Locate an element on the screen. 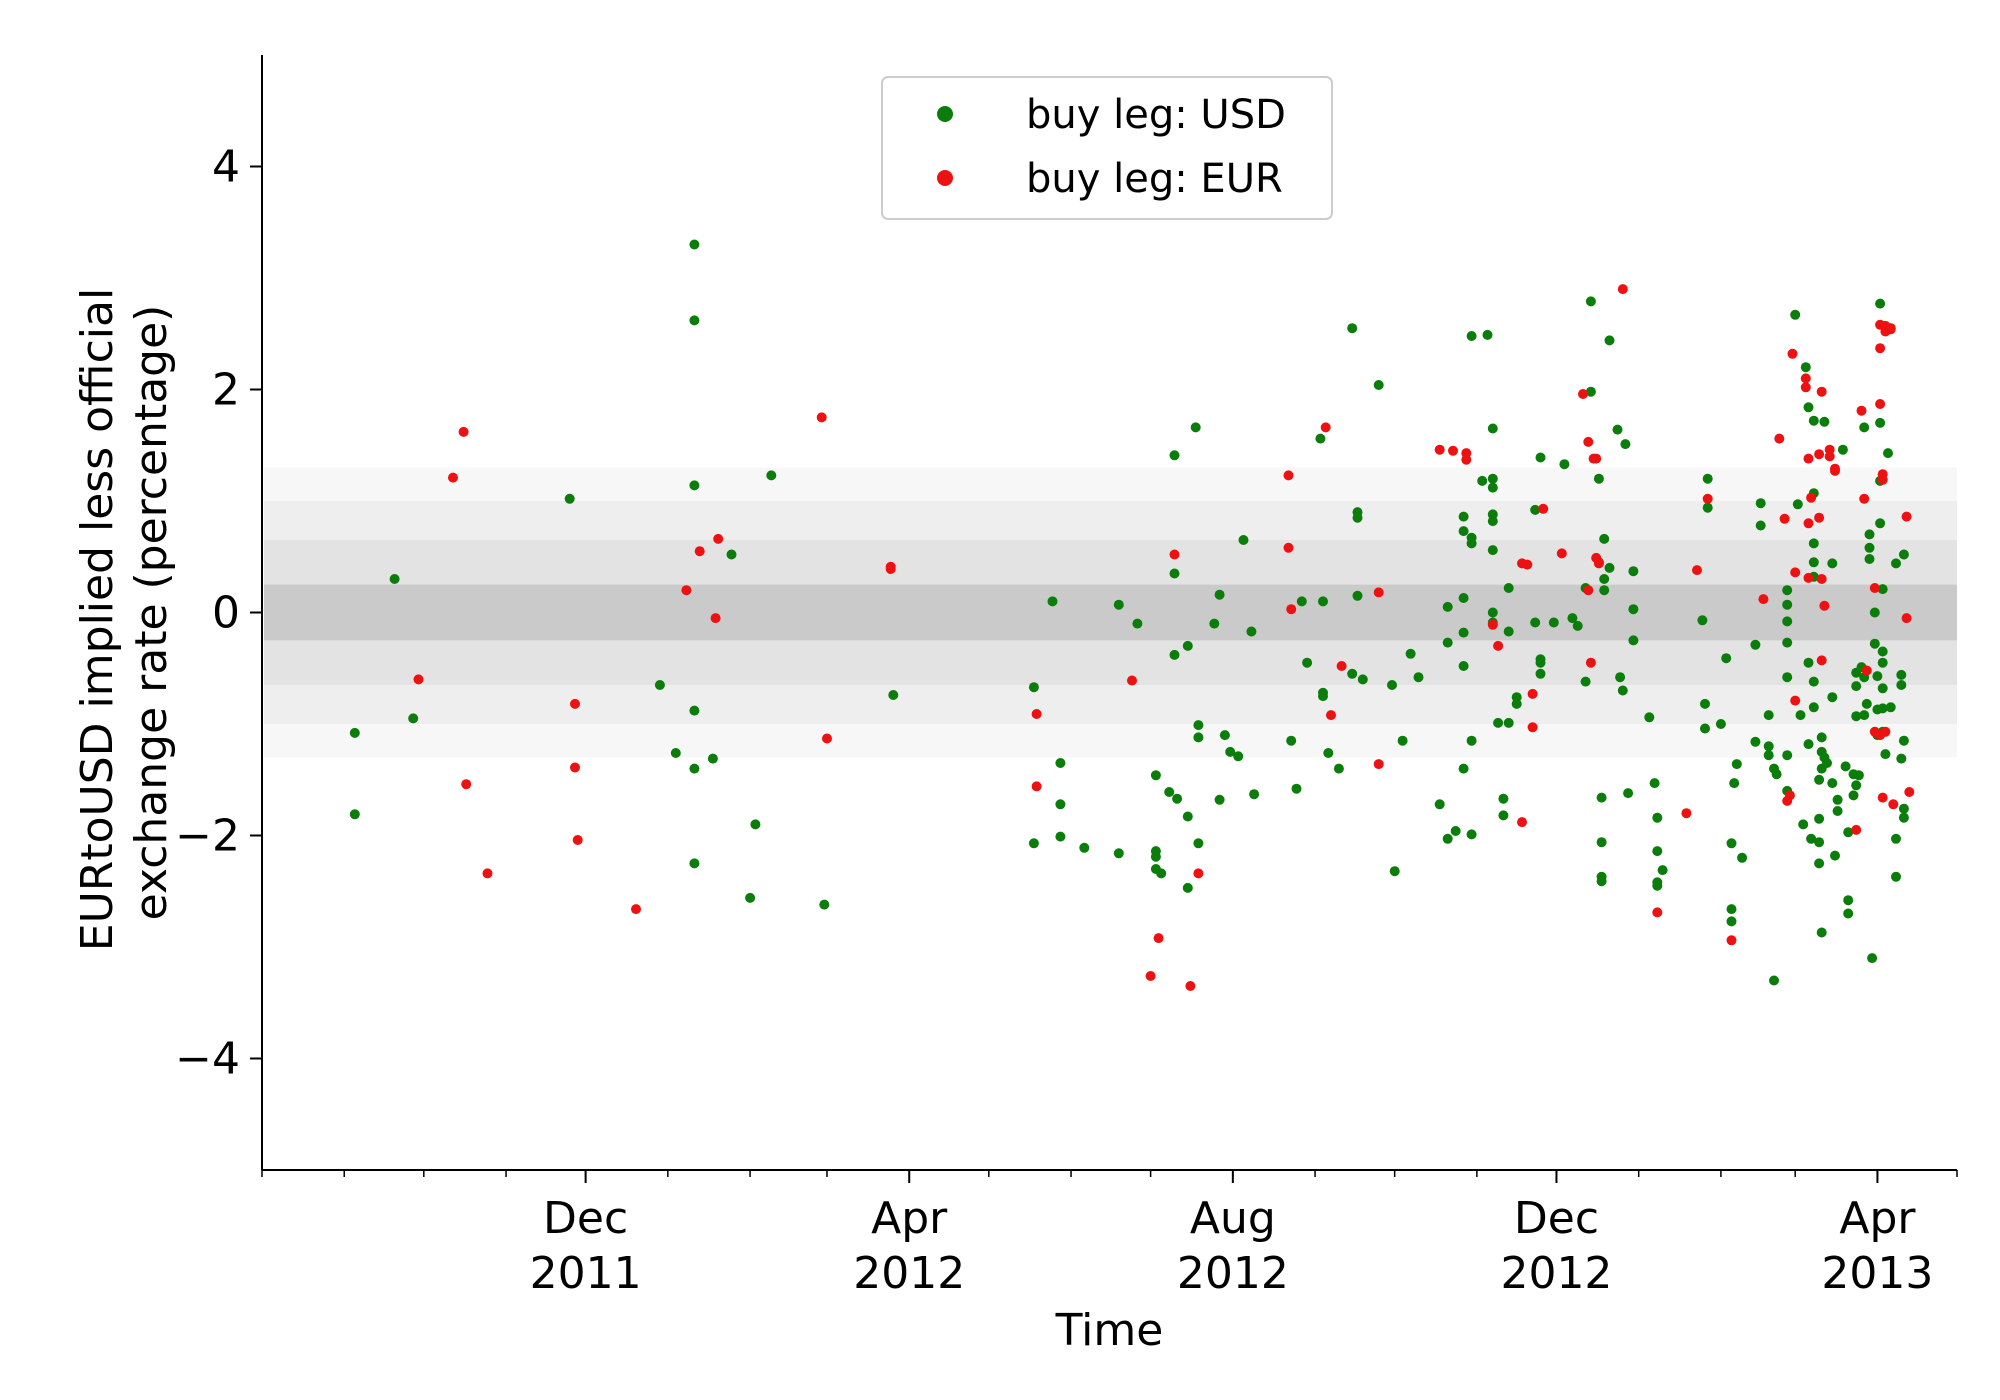 The image size is (2000, 1400). x-tick-label-month: Apr is located at coordinates (1877, 1218).